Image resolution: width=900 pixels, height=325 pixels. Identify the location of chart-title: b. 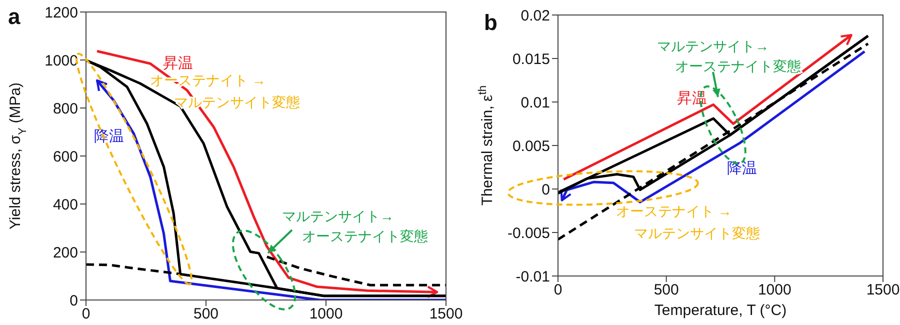
(491, 22).